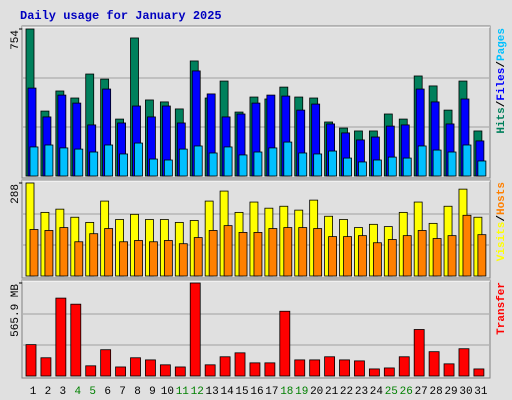  What do you see at coordinates (16, 194) in the screenshot?
I see `y-tick-label: 288` at bounding box center [16, 194].